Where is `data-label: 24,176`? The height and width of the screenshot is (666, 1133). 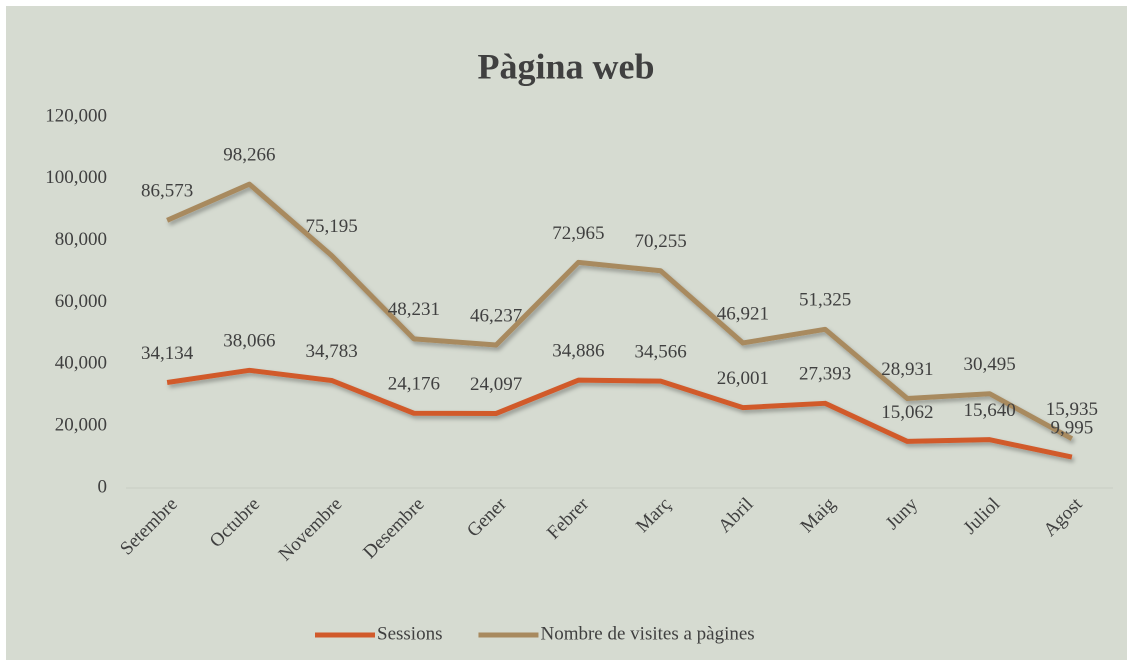 data-label: 24,176 is located at coordinates (414, 384).